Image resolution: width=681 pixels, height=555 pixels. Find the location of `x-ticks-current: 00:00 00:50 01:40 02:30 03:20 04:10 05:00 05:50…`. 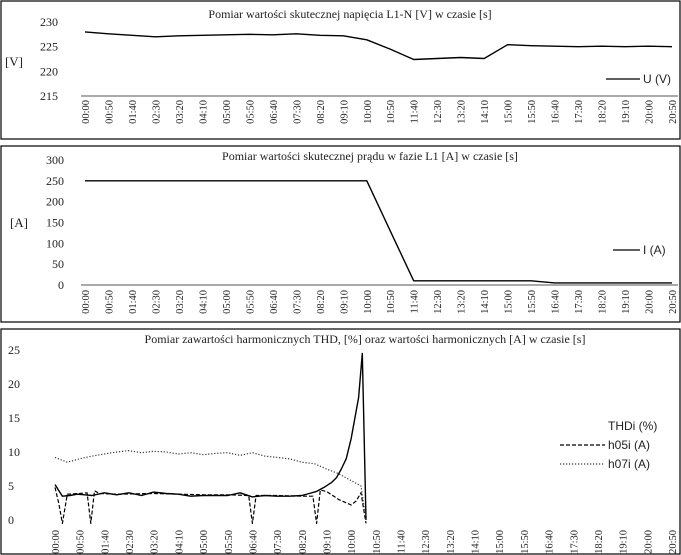

x-ticks-current: 00:00 00:50 01:40 02:30 03:20 04:10 05:00 05:50… is located at coordinates (380, 302).